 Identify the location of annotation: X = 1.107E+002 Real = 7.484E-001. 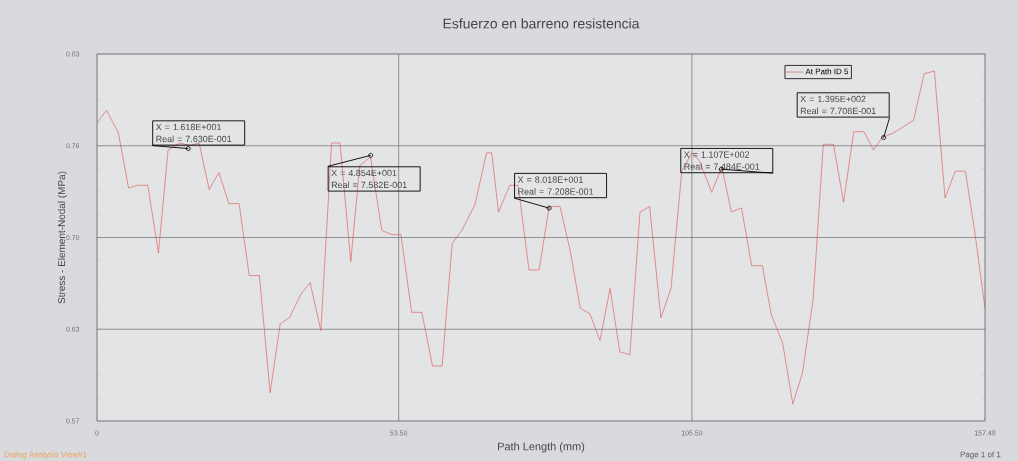
(721, 160).